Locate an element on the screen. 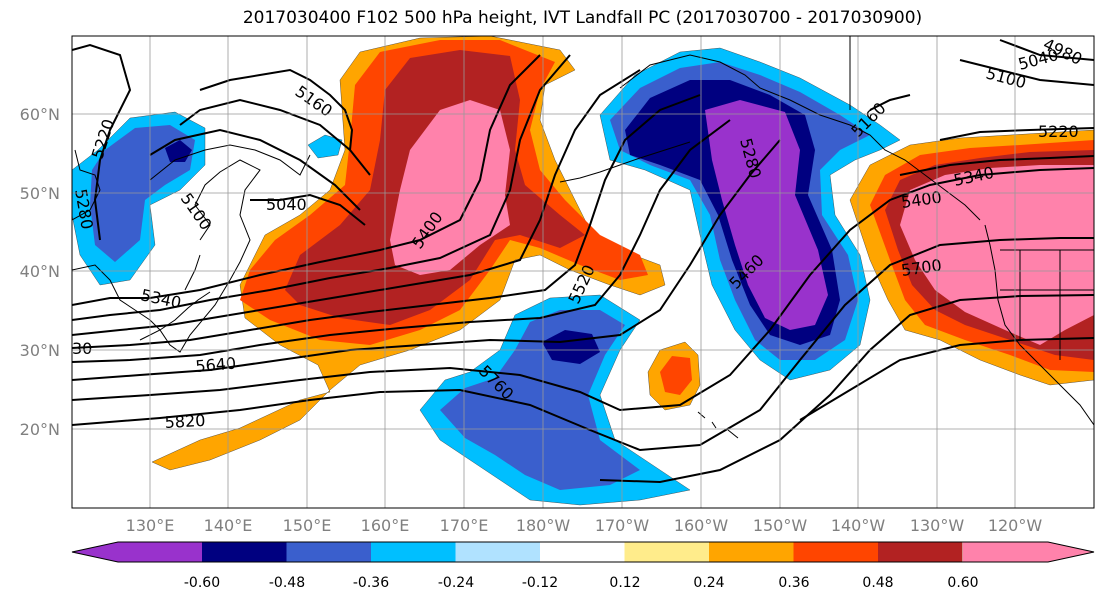  lon-tick: 130°E is located at coordinates (150, 525).